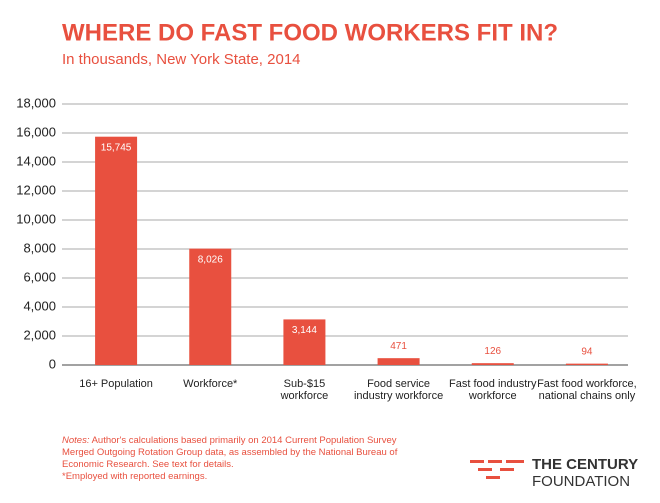 This screenshot has height=503, width=660. I want to click on value-label: 15,745, so click(116, 147).